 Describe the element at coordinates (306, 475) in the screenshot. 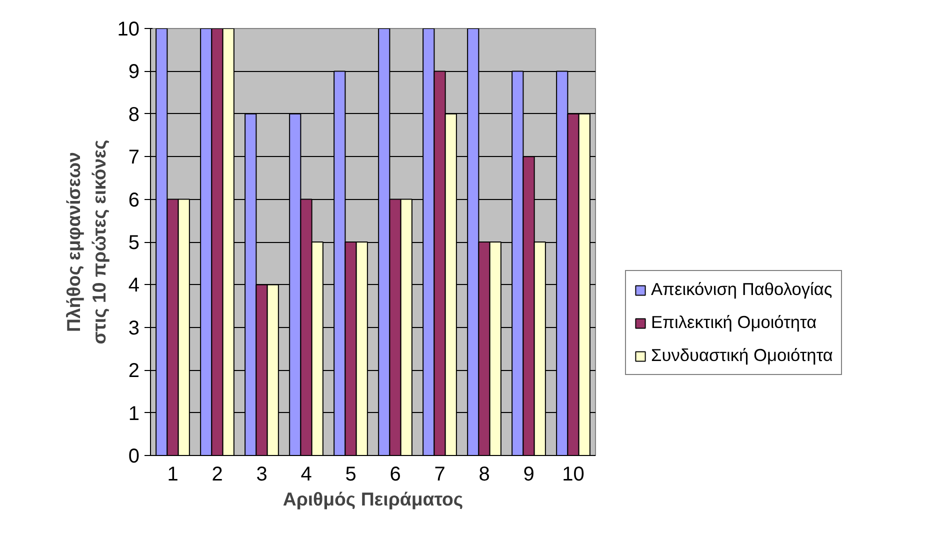

I see `x-tick-label: 4` at that location.